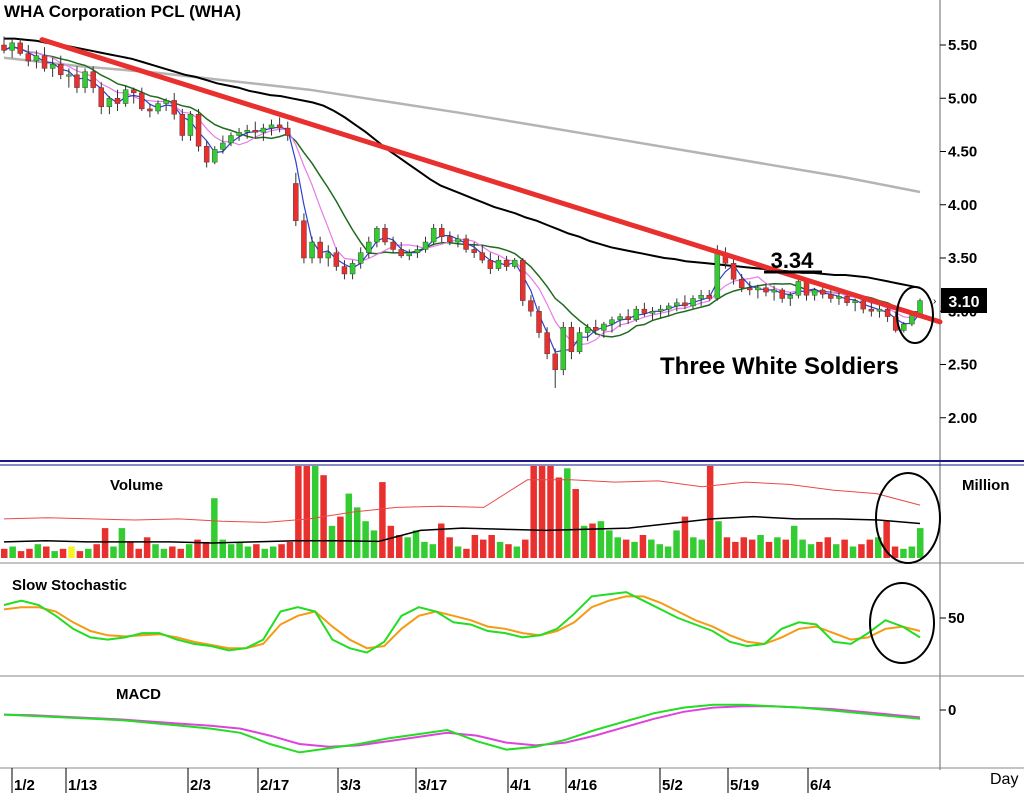  What do you see at coordinates (962, 45) in the screenshot?
I see `price-tick-label: 5.50` at bounding box center [962, 45].